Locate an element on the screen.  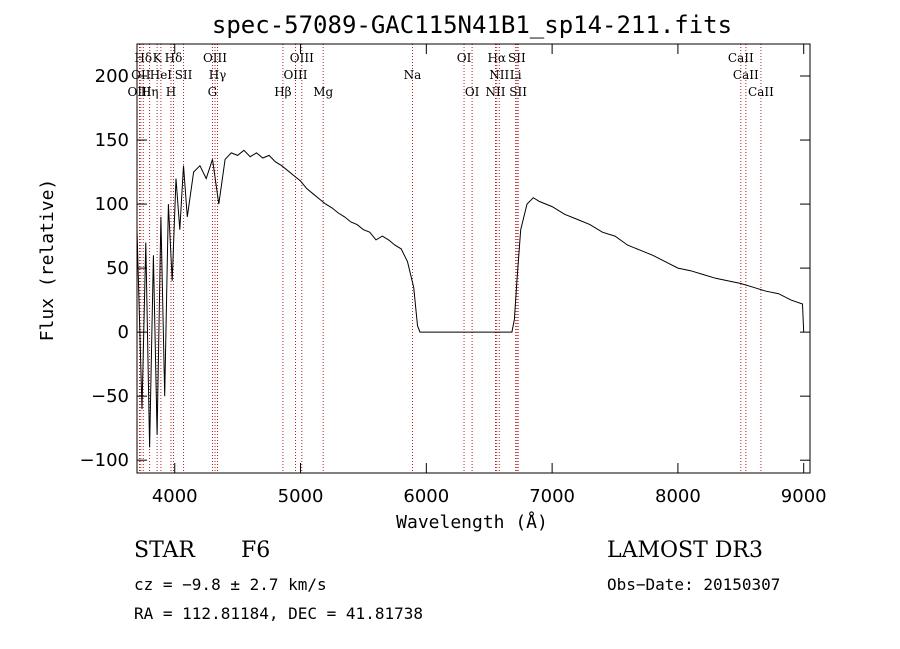
obs-date: Obs−Date: 20150307 is located at coordinates (694, 584).